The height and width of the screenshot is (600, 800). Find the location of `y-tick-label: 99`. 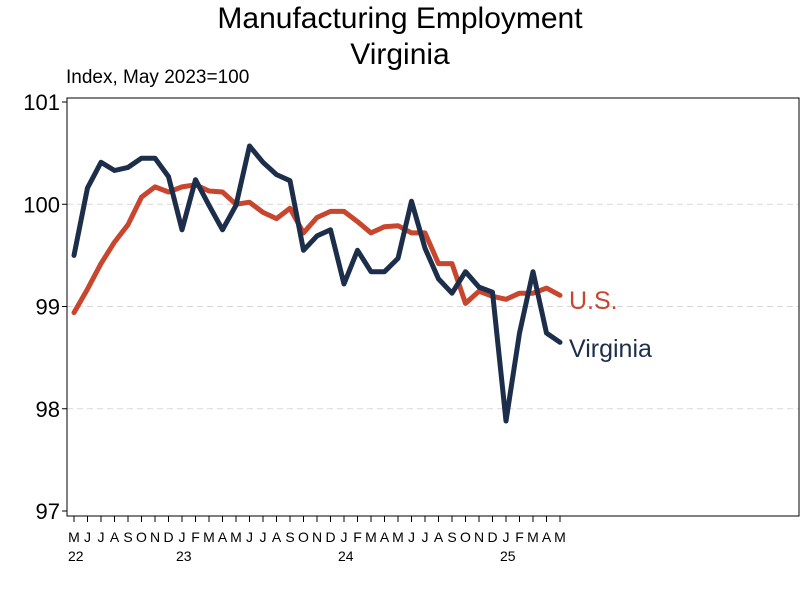

y-tick-label: 99 is located at coordinates (48, 307).